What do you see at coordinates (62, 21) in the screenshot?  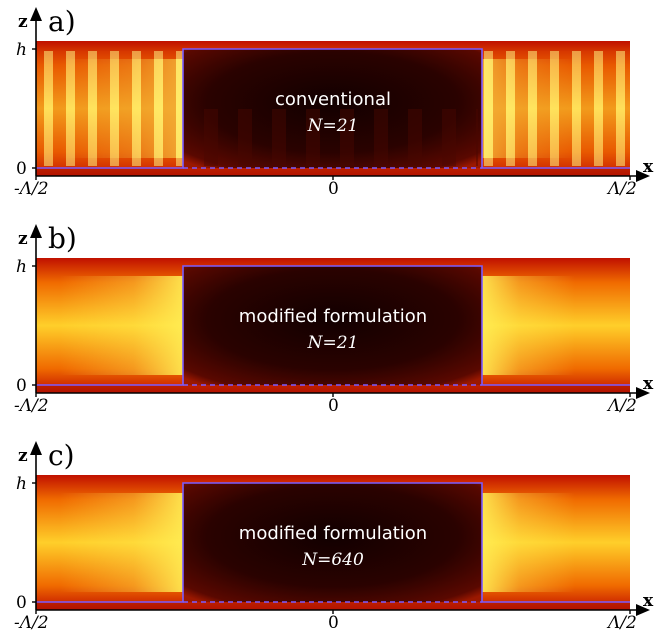 I see `panel-label: a)` at bounding box center [62, 21].